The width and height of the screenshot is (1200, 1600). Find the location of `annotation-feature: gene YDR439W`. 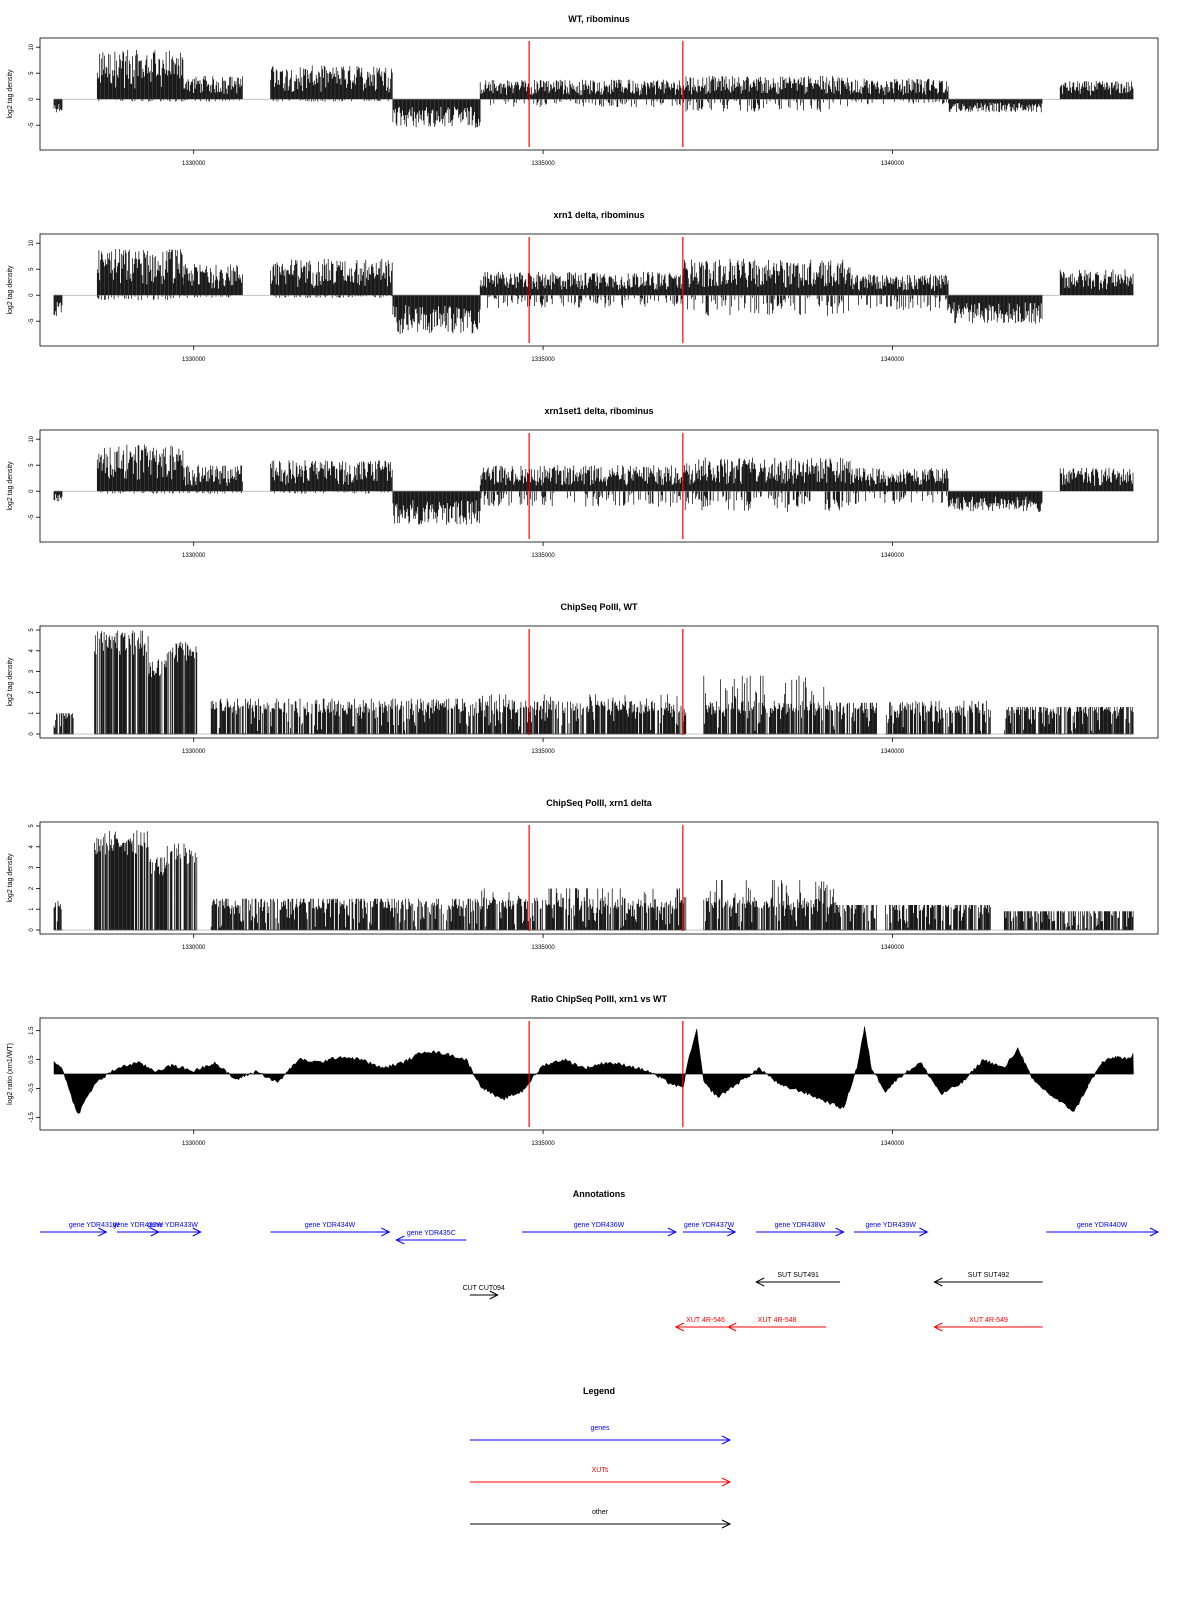

annotation-feature: gene YDR439W is located at coordinates (891, 1229).